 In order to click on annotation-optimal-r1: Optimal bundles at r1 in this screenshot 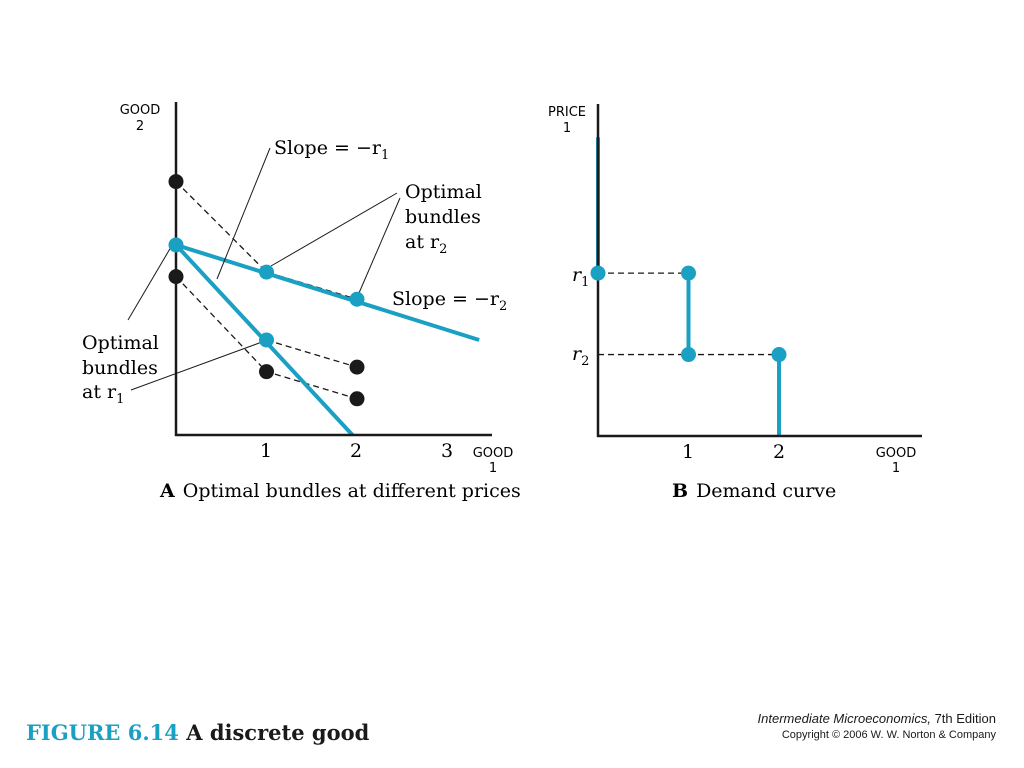, I will do `click(123, 369)`.